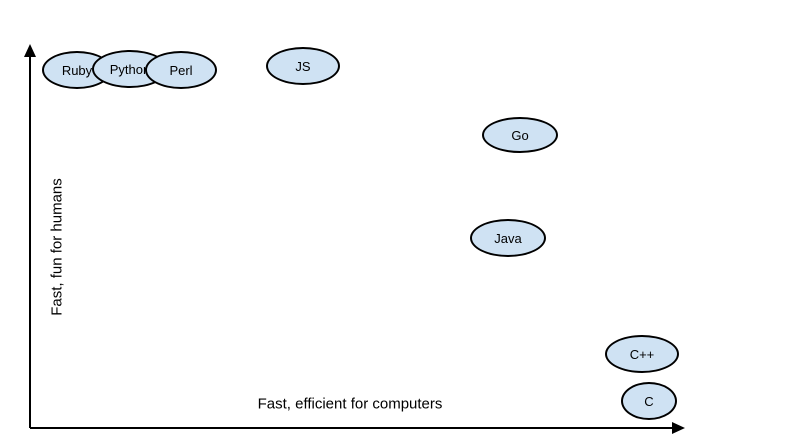 The height and width of the screenshot is (443, 807). I want to click on bubble-label: Perl, so click(181, 70).